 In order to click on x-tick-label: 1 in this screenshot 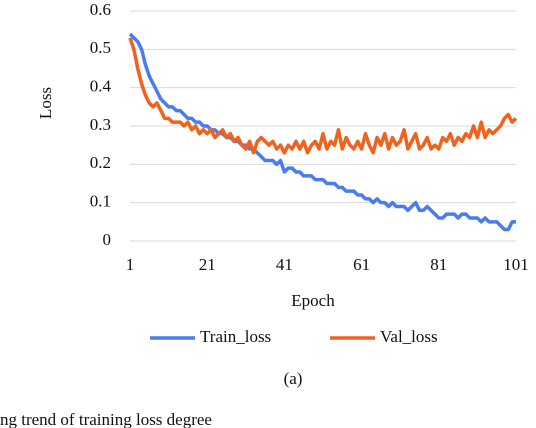, I will do `click(130, 264)`.